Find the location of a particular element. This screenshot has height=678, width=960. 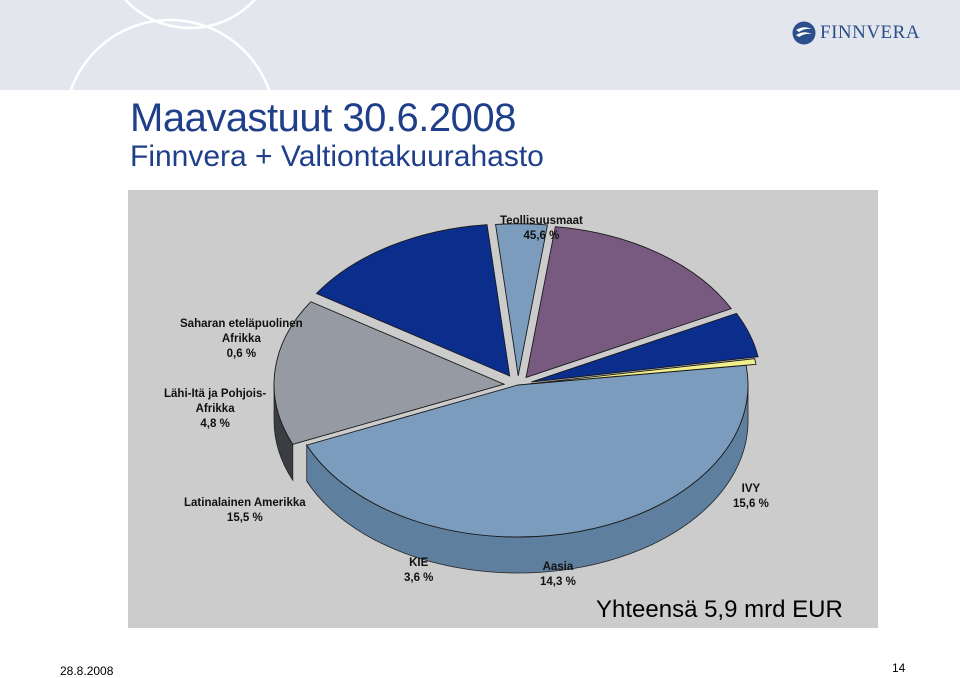

label-saharan: Saharan eteläpuolinen Afrikka 0,6 % is located at coordinates (241, 339).